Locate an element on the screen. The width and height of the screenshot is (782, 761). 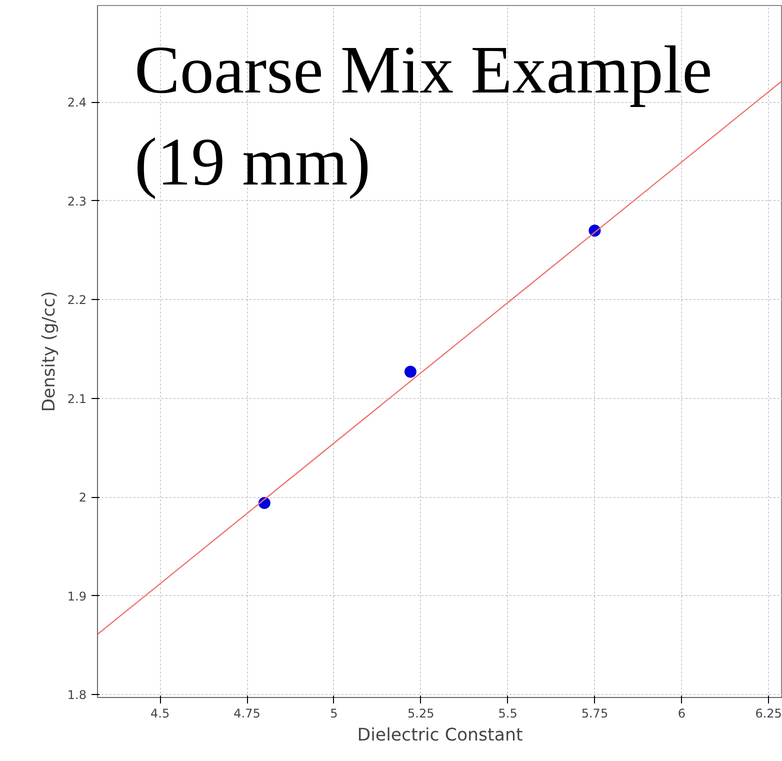
y-tick-label: 2 is located at coordinates (82, 497).